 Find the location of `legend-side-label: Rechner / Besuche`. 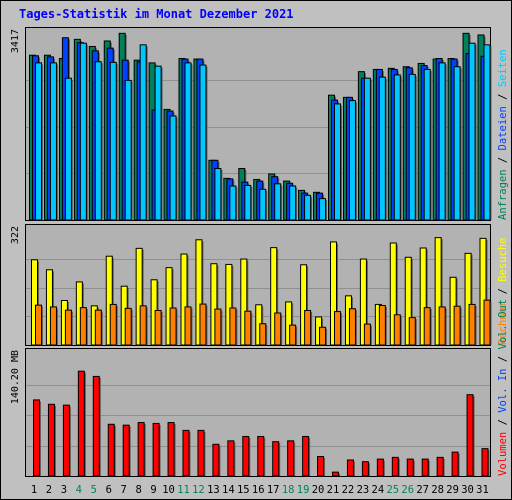

legend-side-label: Rechner / Besuche is located at coordinates (503, 292).